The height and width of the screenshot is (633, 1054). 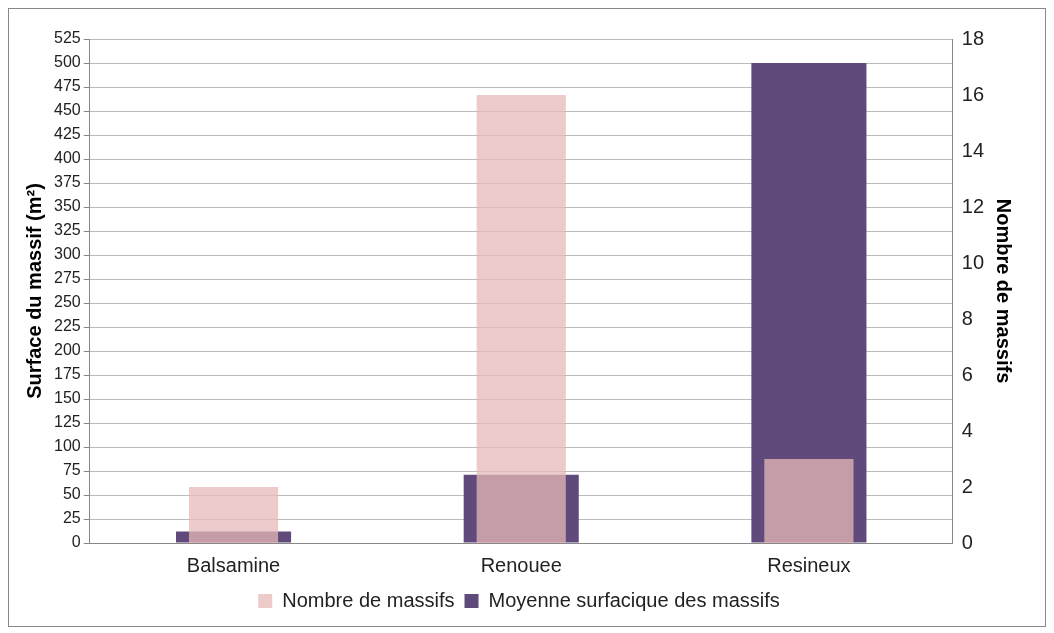 What do you see at coordinates (67, 62) in the screenshot?
I see `y-tick-label: 500` at bounding box center [67, 62].